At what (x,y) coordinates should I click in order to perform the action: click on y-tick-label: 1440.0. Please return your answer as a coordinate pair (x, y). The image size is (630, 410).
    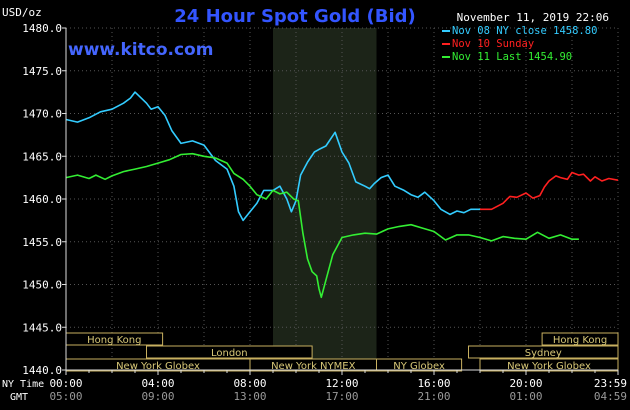
    Looking at the image, I should click on (42, 370).